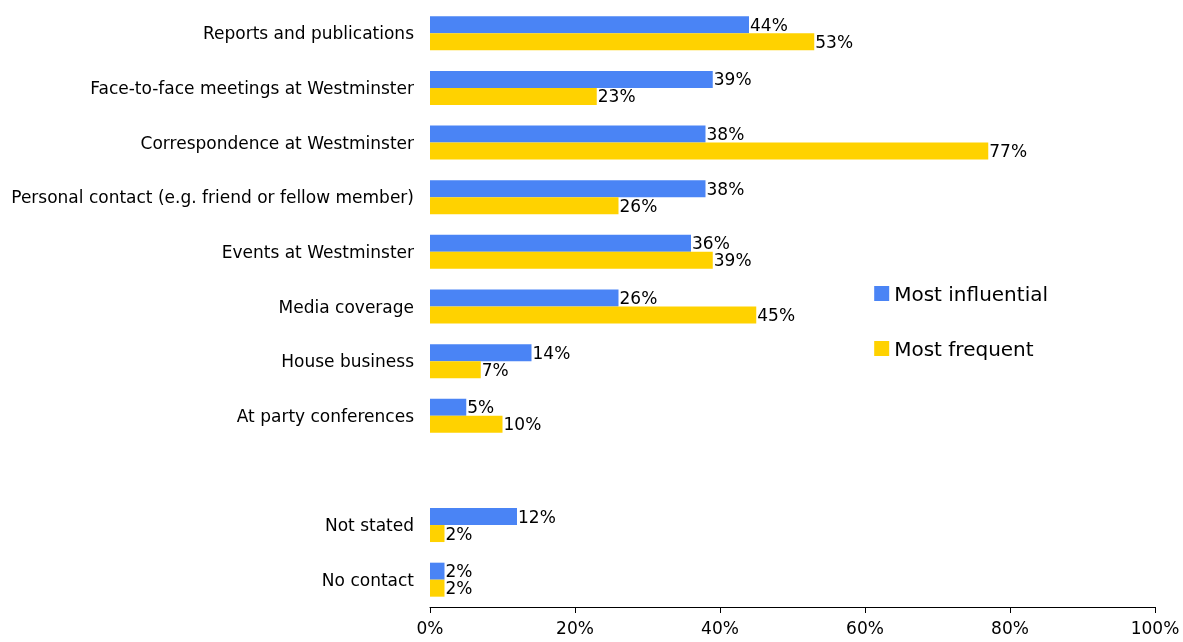 The width and height of the screenshot is (1183, 642). What do you see at coordinates (348, 361) in the screenshot?
I see `y-tick-label: House business` at bounding box center [348, 361].